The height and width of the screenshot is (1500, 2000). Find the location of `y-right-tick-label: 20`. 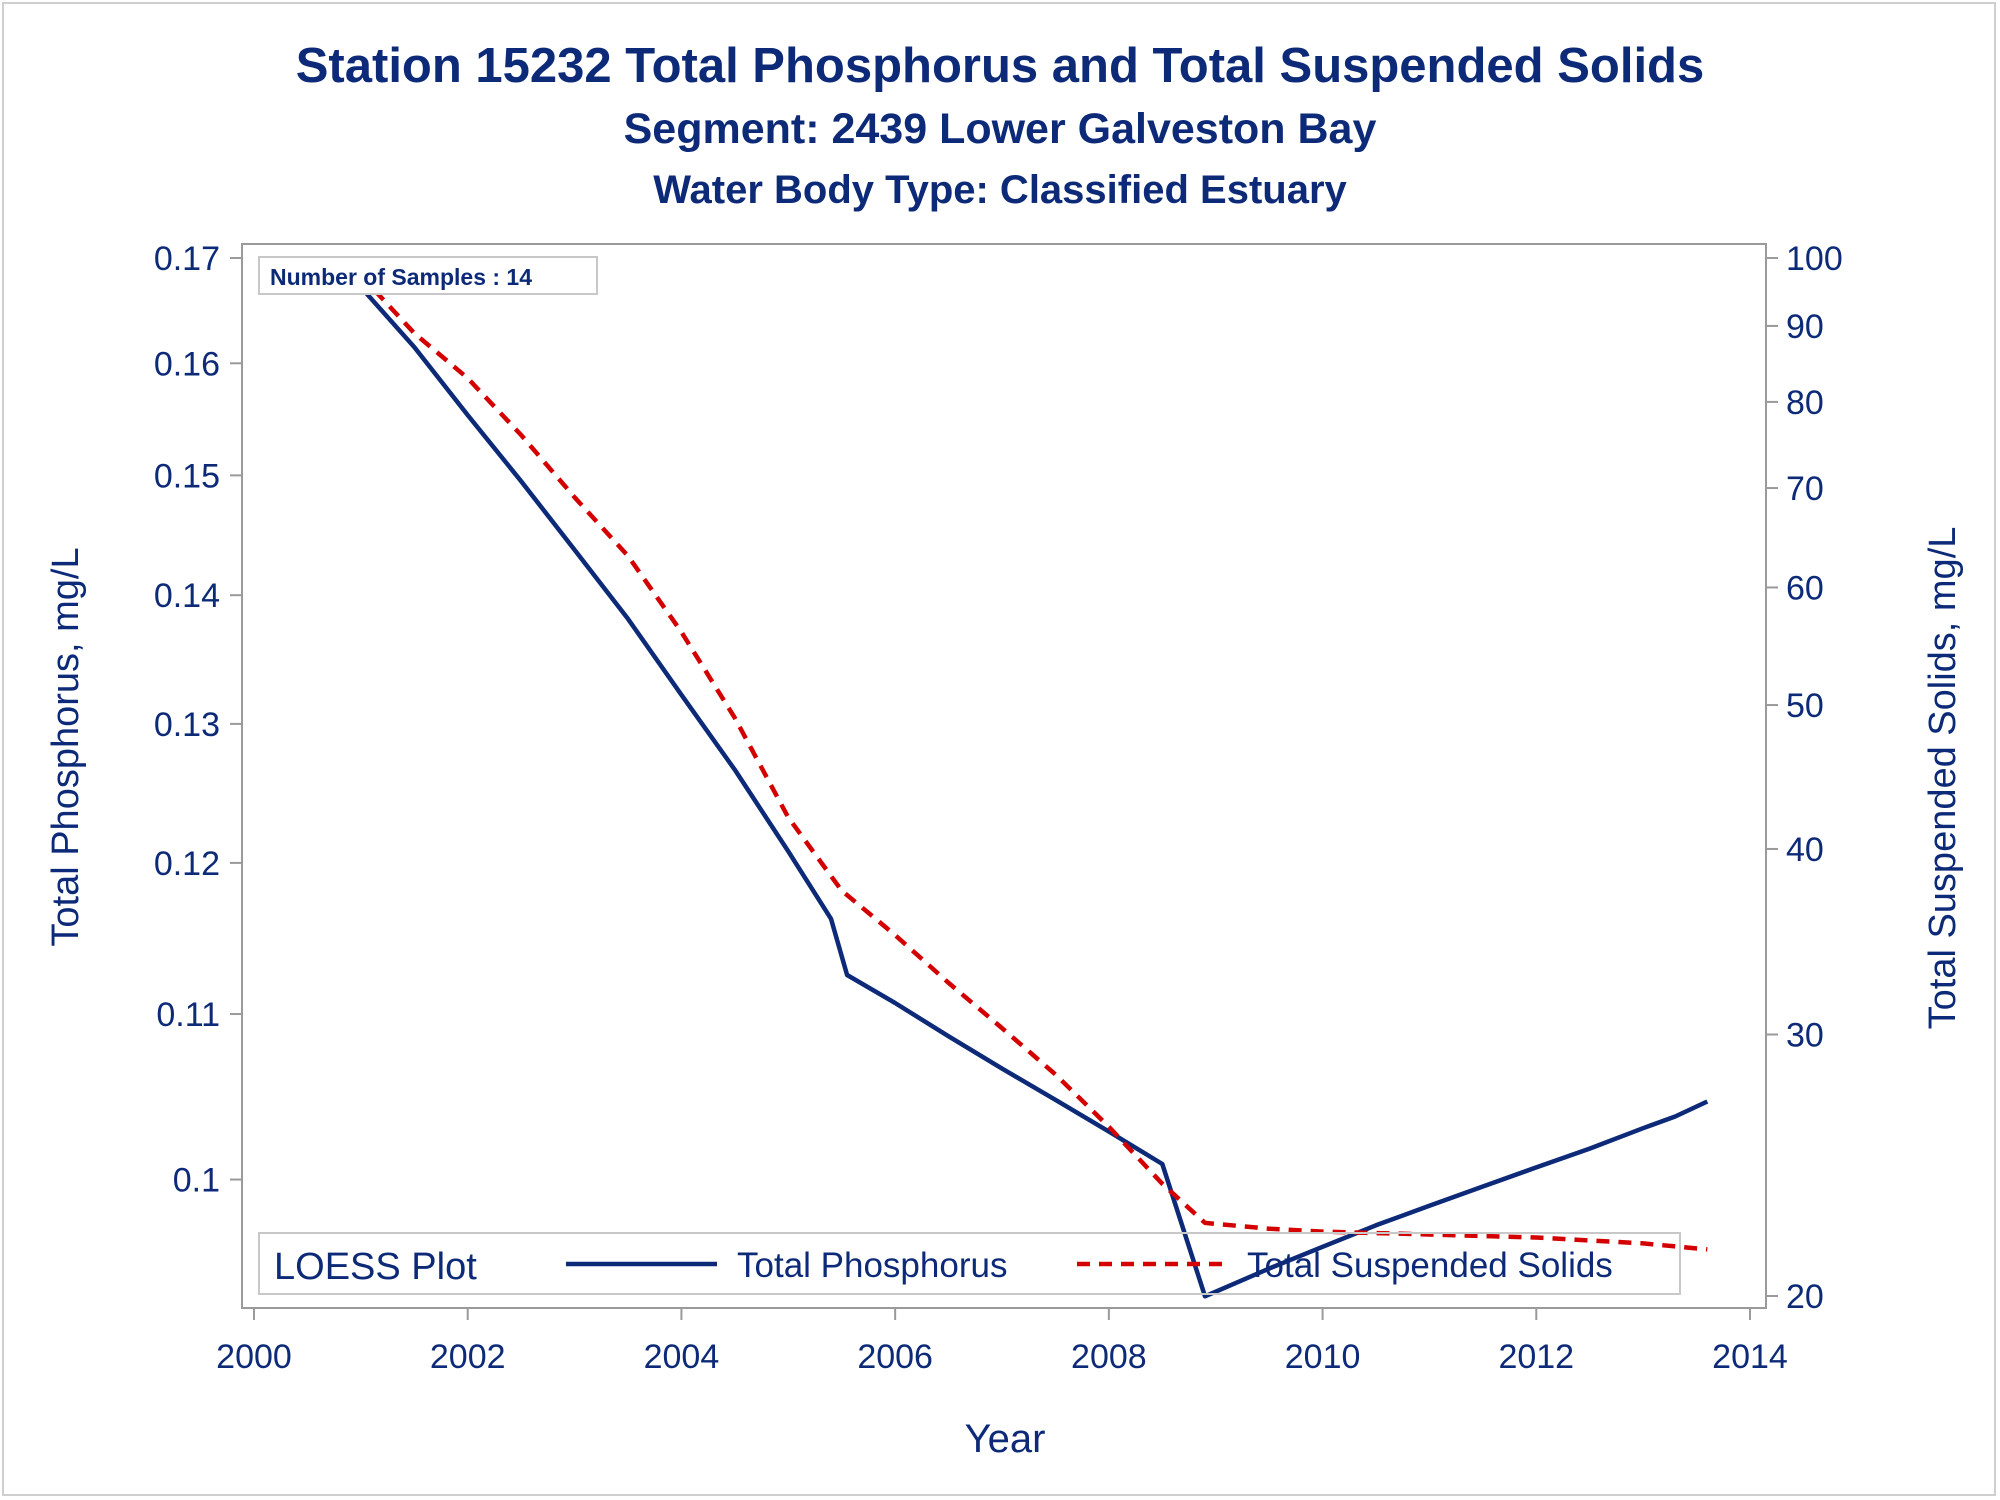

y-right-tick-label: 20 is located at coordinates (1805, 1297).